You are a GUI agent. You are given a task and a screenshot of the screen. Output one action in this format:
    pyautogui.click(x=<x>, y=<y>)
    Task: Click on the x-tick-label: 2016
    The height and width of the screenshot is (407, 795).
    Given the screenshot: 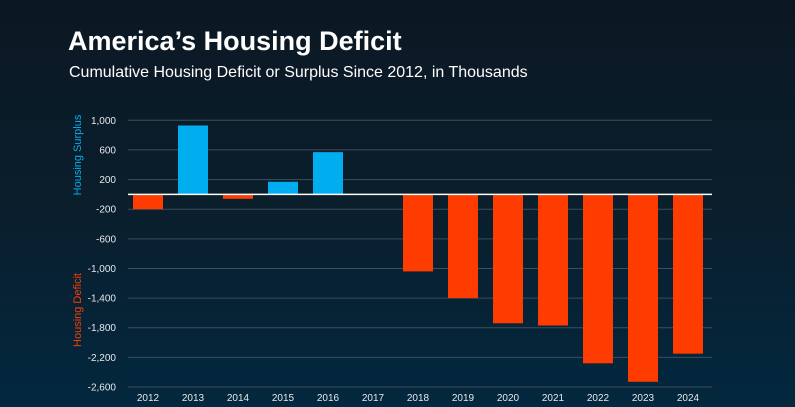 What is the action you would take?
    pyautogui.click(x=328, y=398)
    